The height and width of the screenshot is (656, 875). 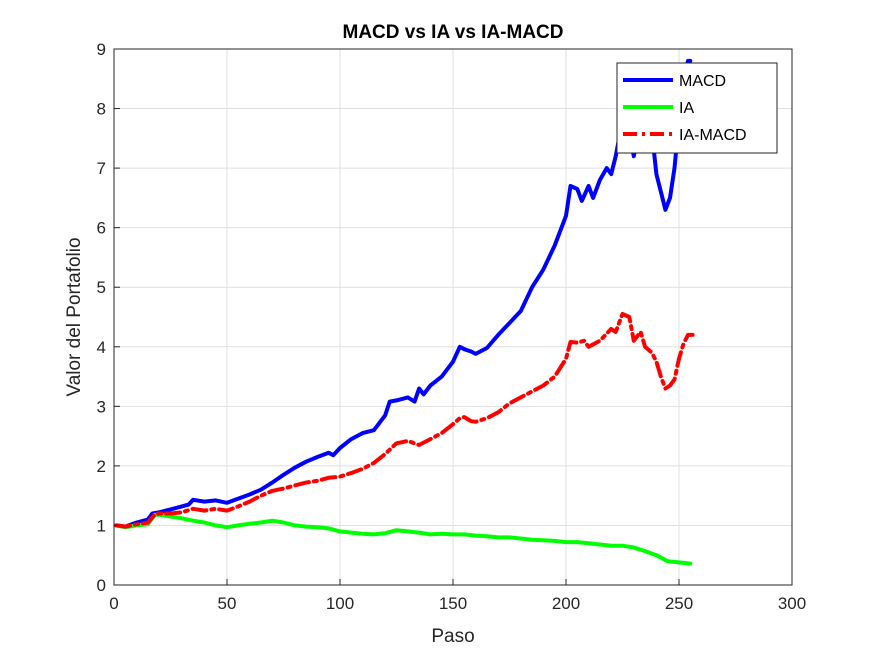 I want to click on y-tick-label: 1, so click(x=101, y=525).